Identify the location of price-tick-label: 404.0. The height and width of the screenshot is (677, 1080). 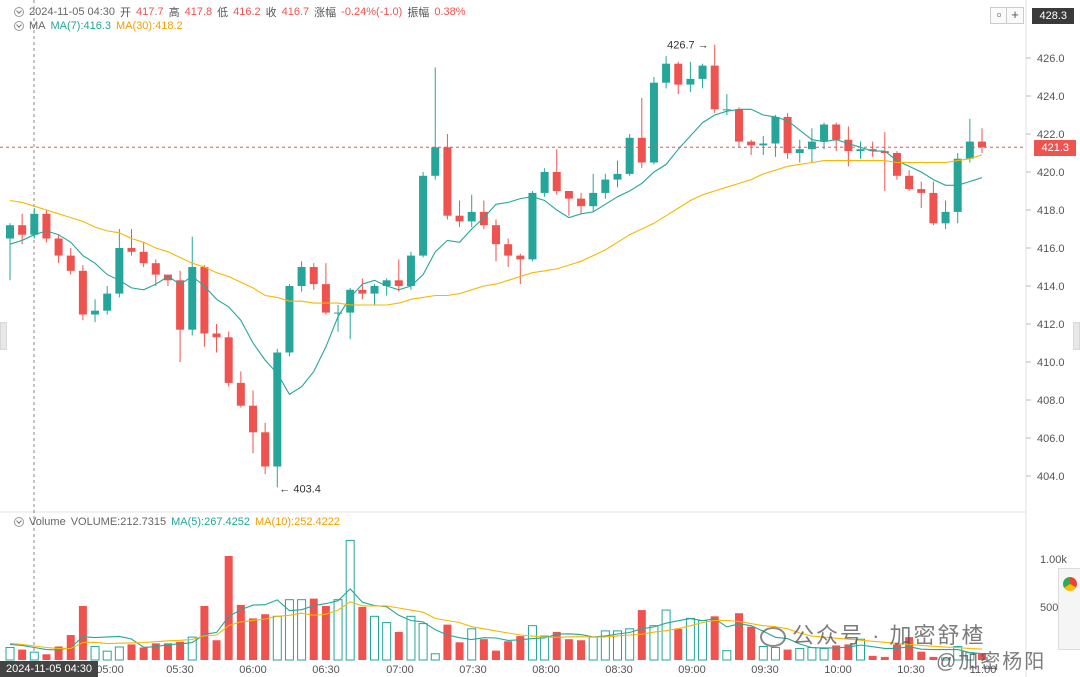
(1051, 477).